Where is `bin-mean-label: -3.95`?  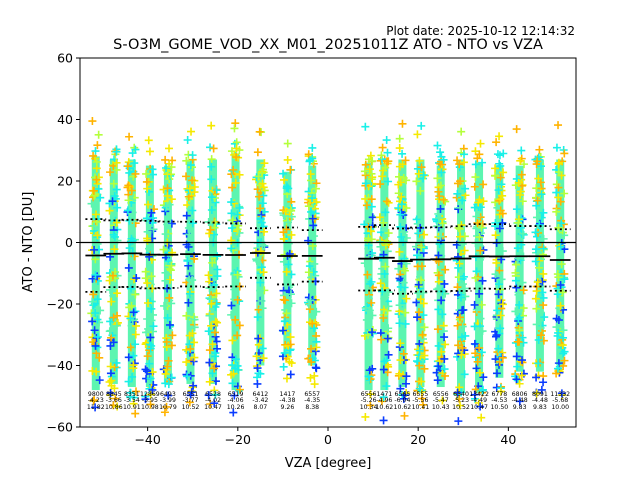
bin-mean-label: -3.95 is located at coordinates (150, 400).